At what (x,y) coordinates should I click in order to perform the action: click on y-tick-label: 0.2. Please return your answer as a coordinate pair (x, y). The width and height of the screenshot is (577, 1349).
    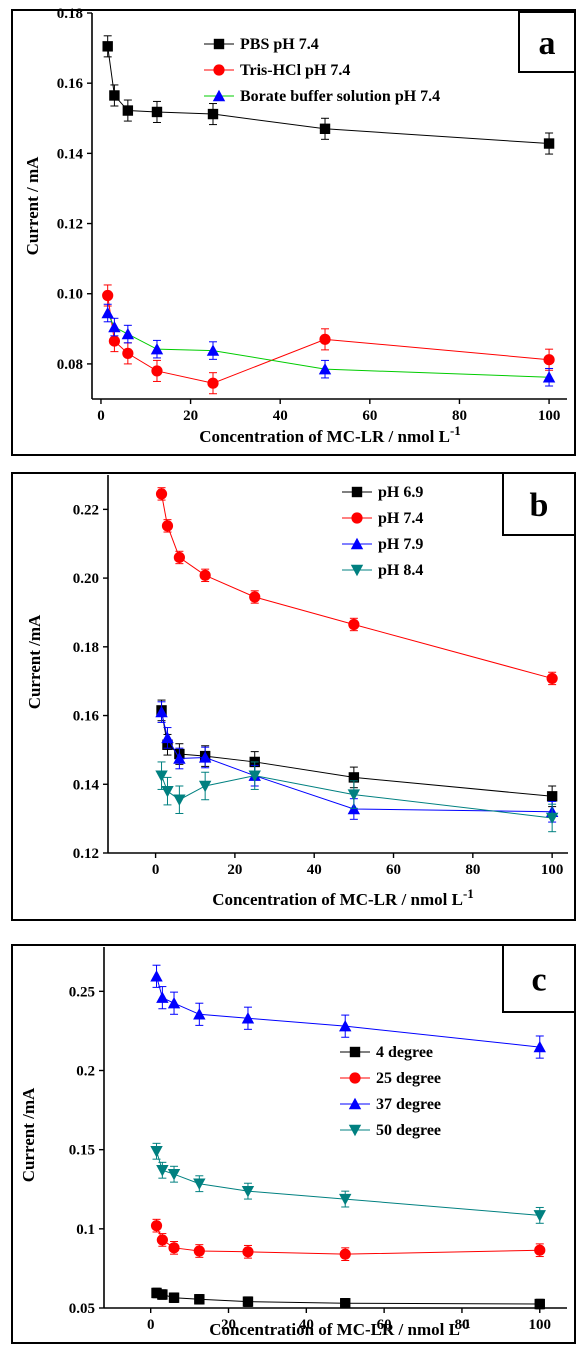
    Looking at the image, I should click on (85, 1072).